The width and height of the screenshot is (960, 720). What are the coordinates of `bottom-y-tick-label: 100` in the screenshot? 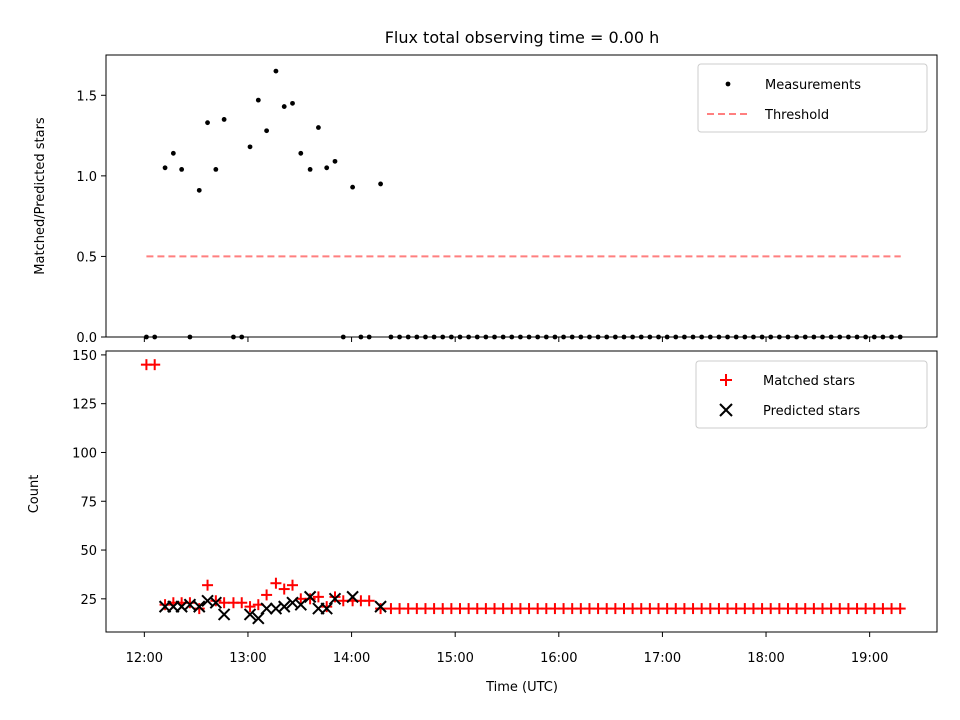 It's located at (84, 453).